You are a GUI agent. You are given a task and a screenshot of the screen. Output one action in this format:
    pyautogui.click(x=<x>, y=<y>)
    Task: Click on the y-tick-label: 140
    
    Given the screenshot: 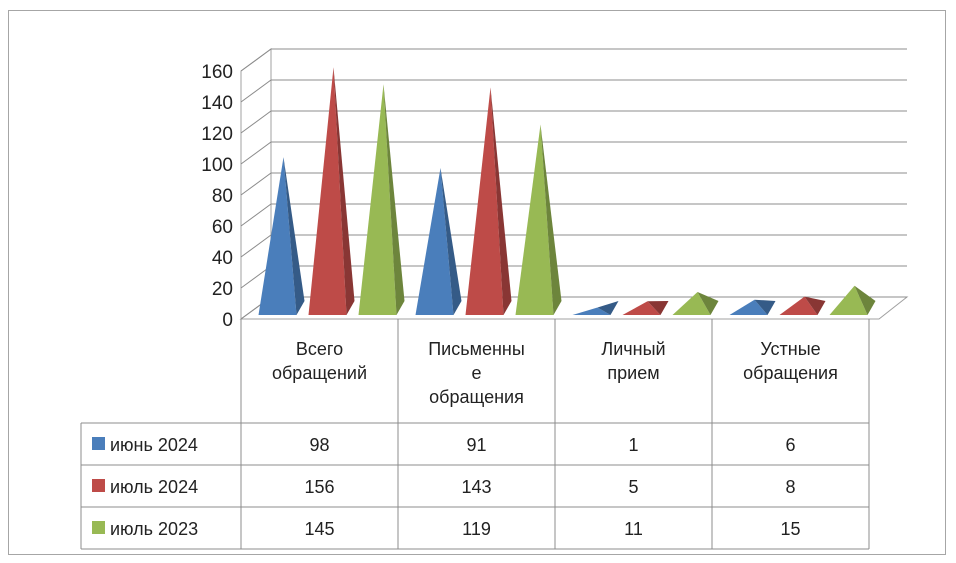 What is the action you would take?
    pyautogui.click(x=217, y=103)
    